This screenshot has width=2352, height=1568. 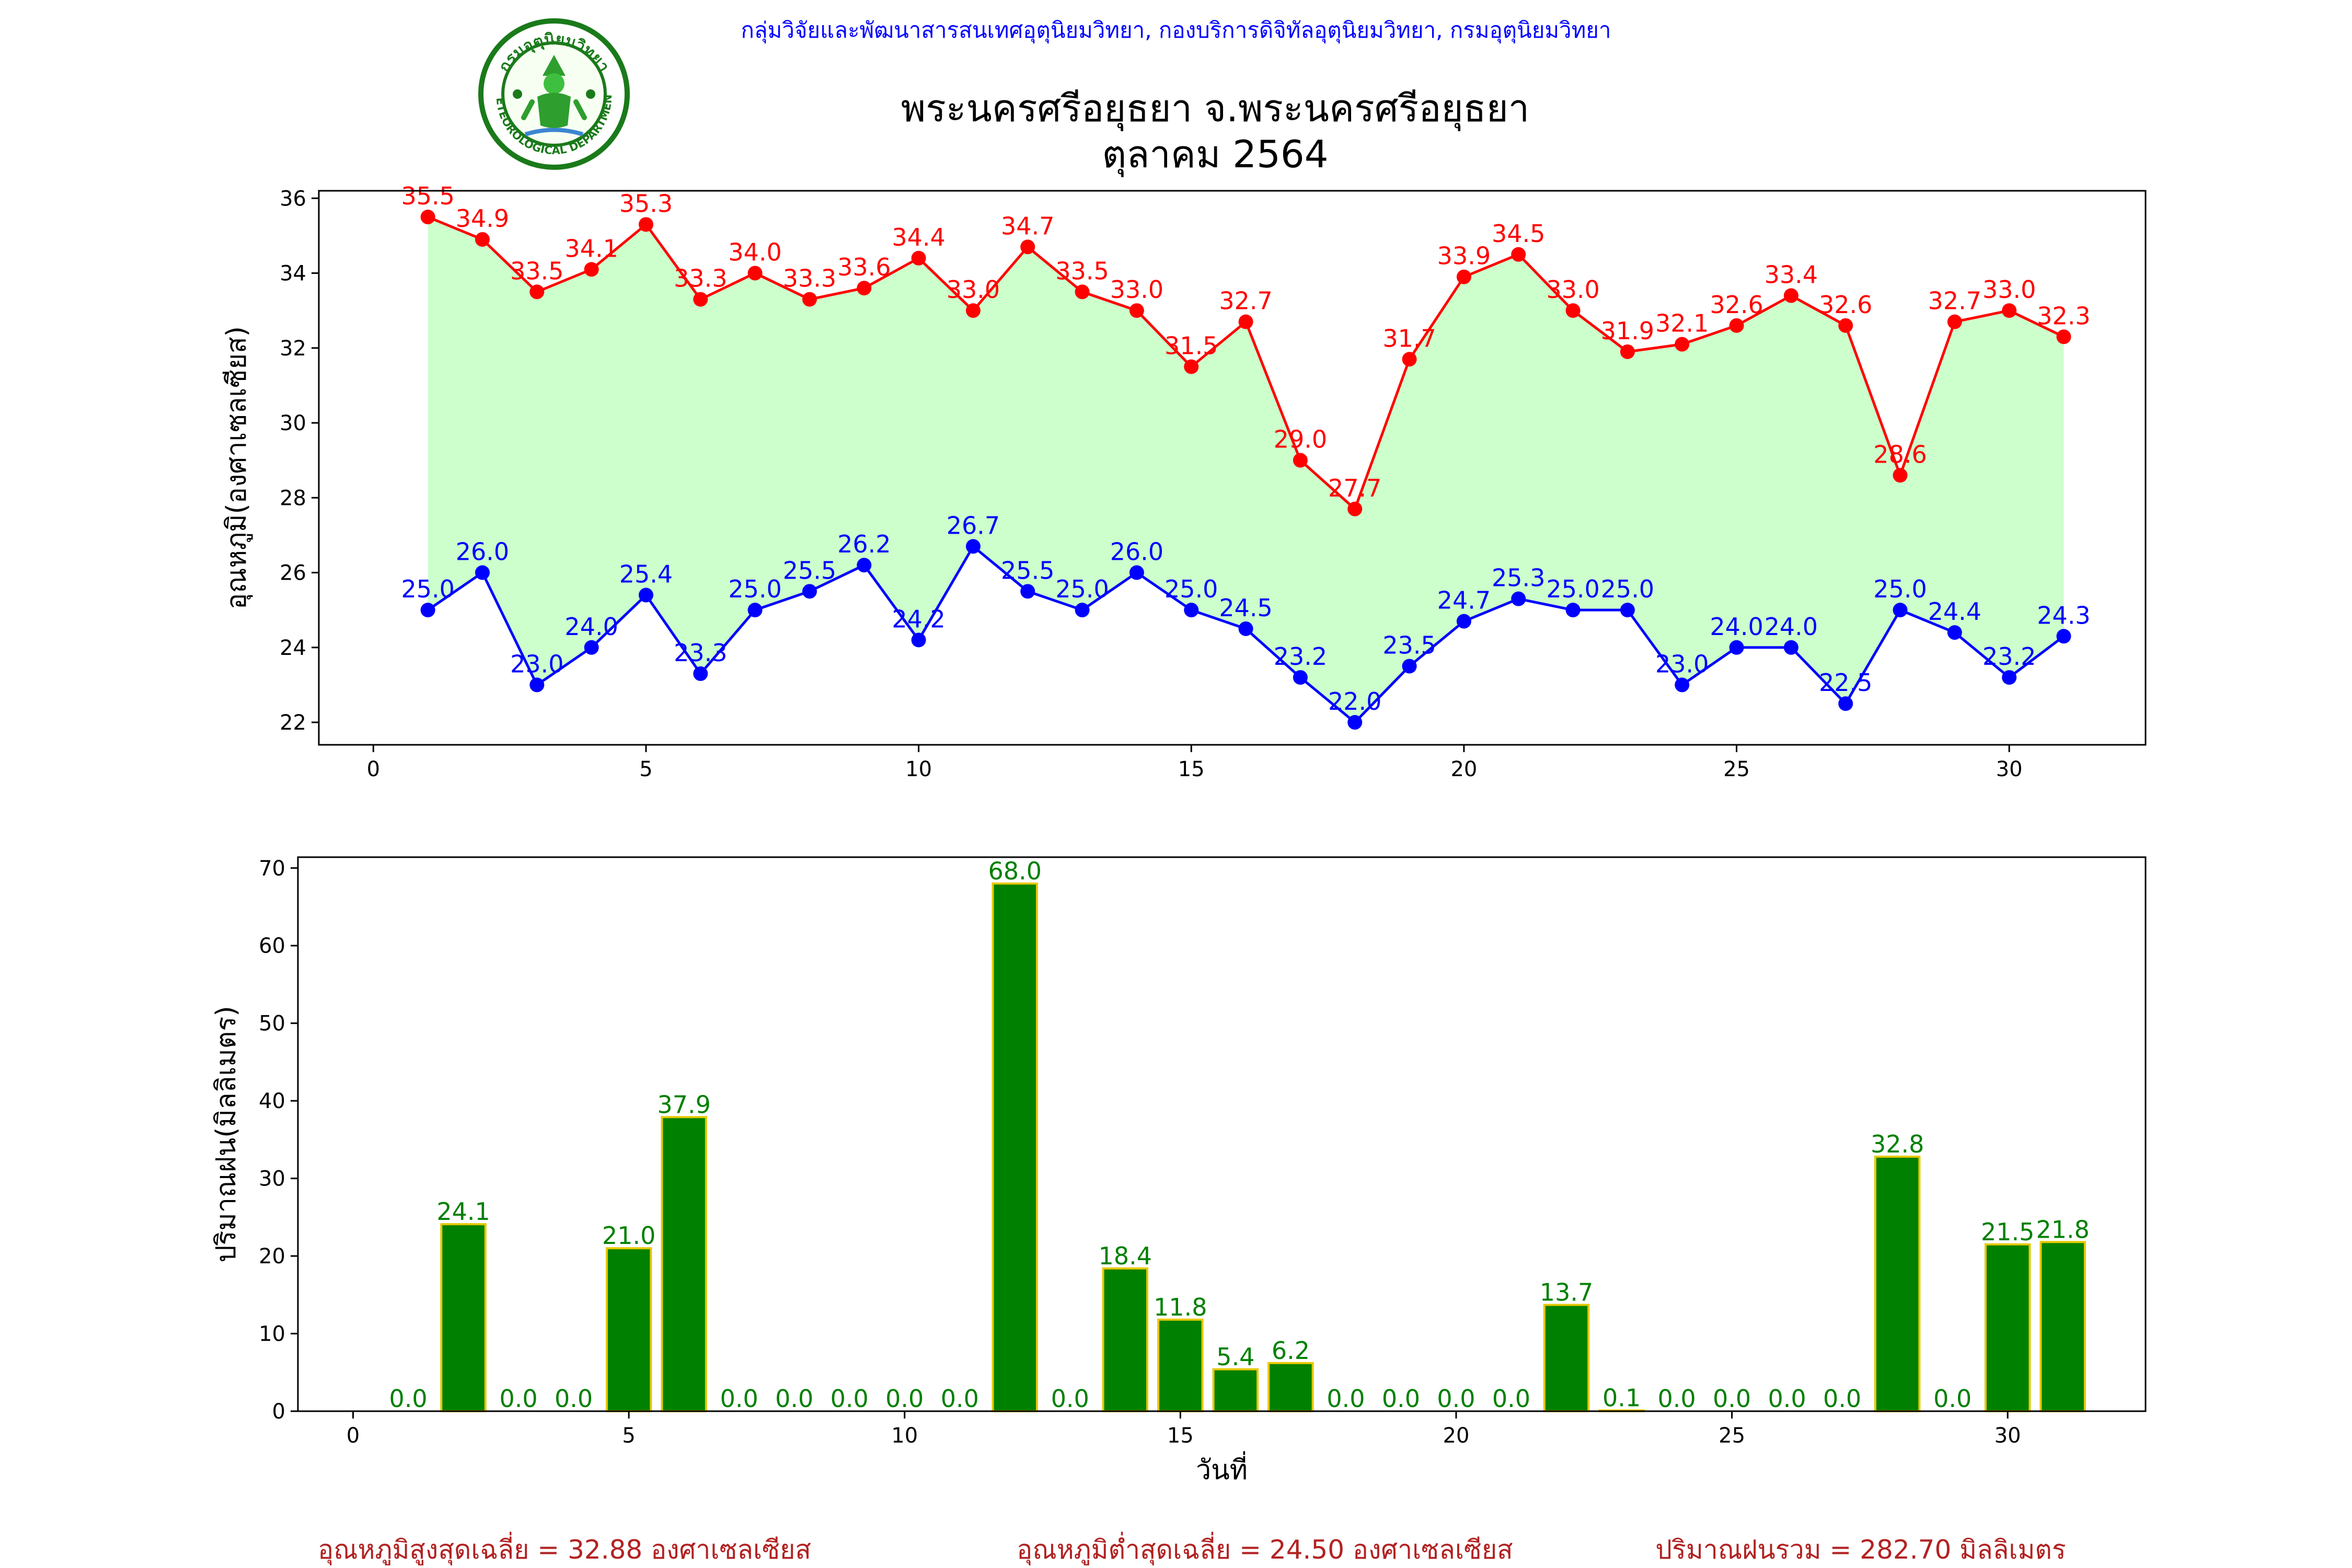 What do you see at coordinates (1409, 338) in the screenshot?
I see `max-temp-label: 31.7` at bounding box center [1409, 338].